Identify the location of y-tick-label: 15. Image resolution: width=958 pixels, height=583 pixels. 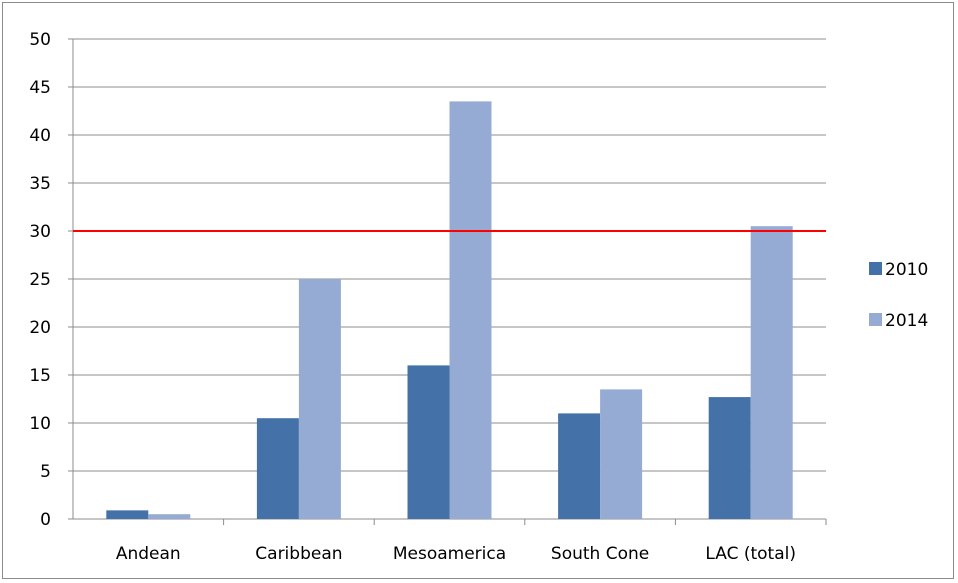
(40, 376).